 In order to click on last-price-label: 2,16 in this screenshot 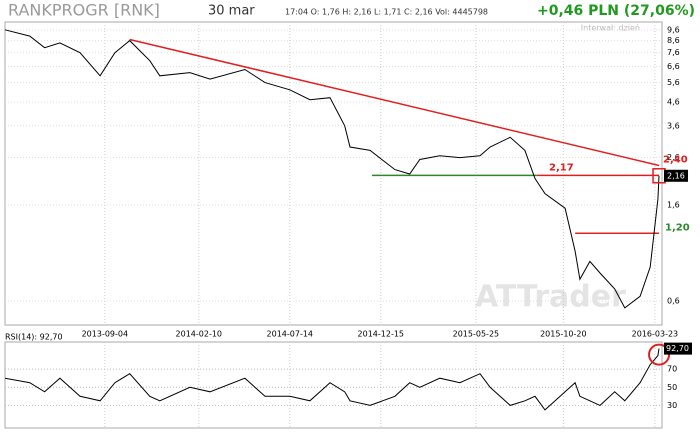, I will do `click(676, 175)`.